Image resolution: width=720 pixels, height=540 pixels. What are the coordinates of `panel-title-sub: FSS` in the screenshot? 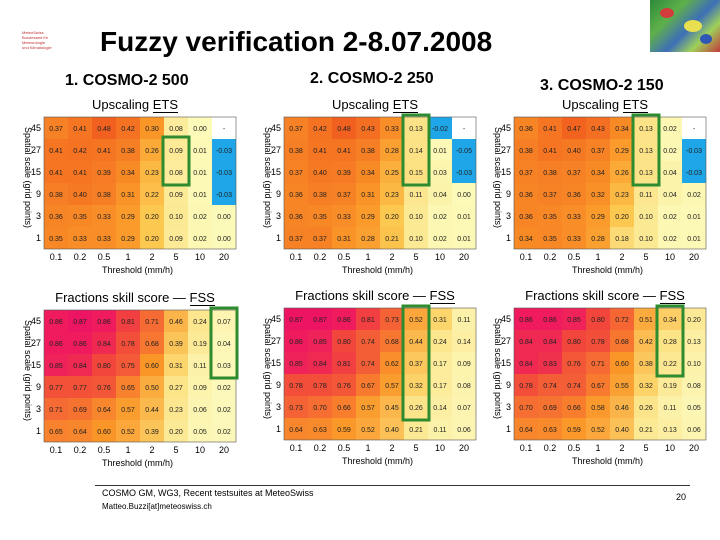 It's located at (672, 296).